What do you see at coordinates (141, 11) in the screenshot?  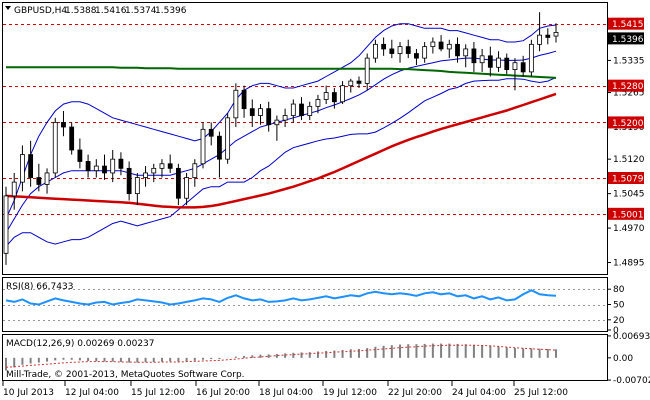 I see `ohlc-low: 1.5374` at bounding box center [141, 11].